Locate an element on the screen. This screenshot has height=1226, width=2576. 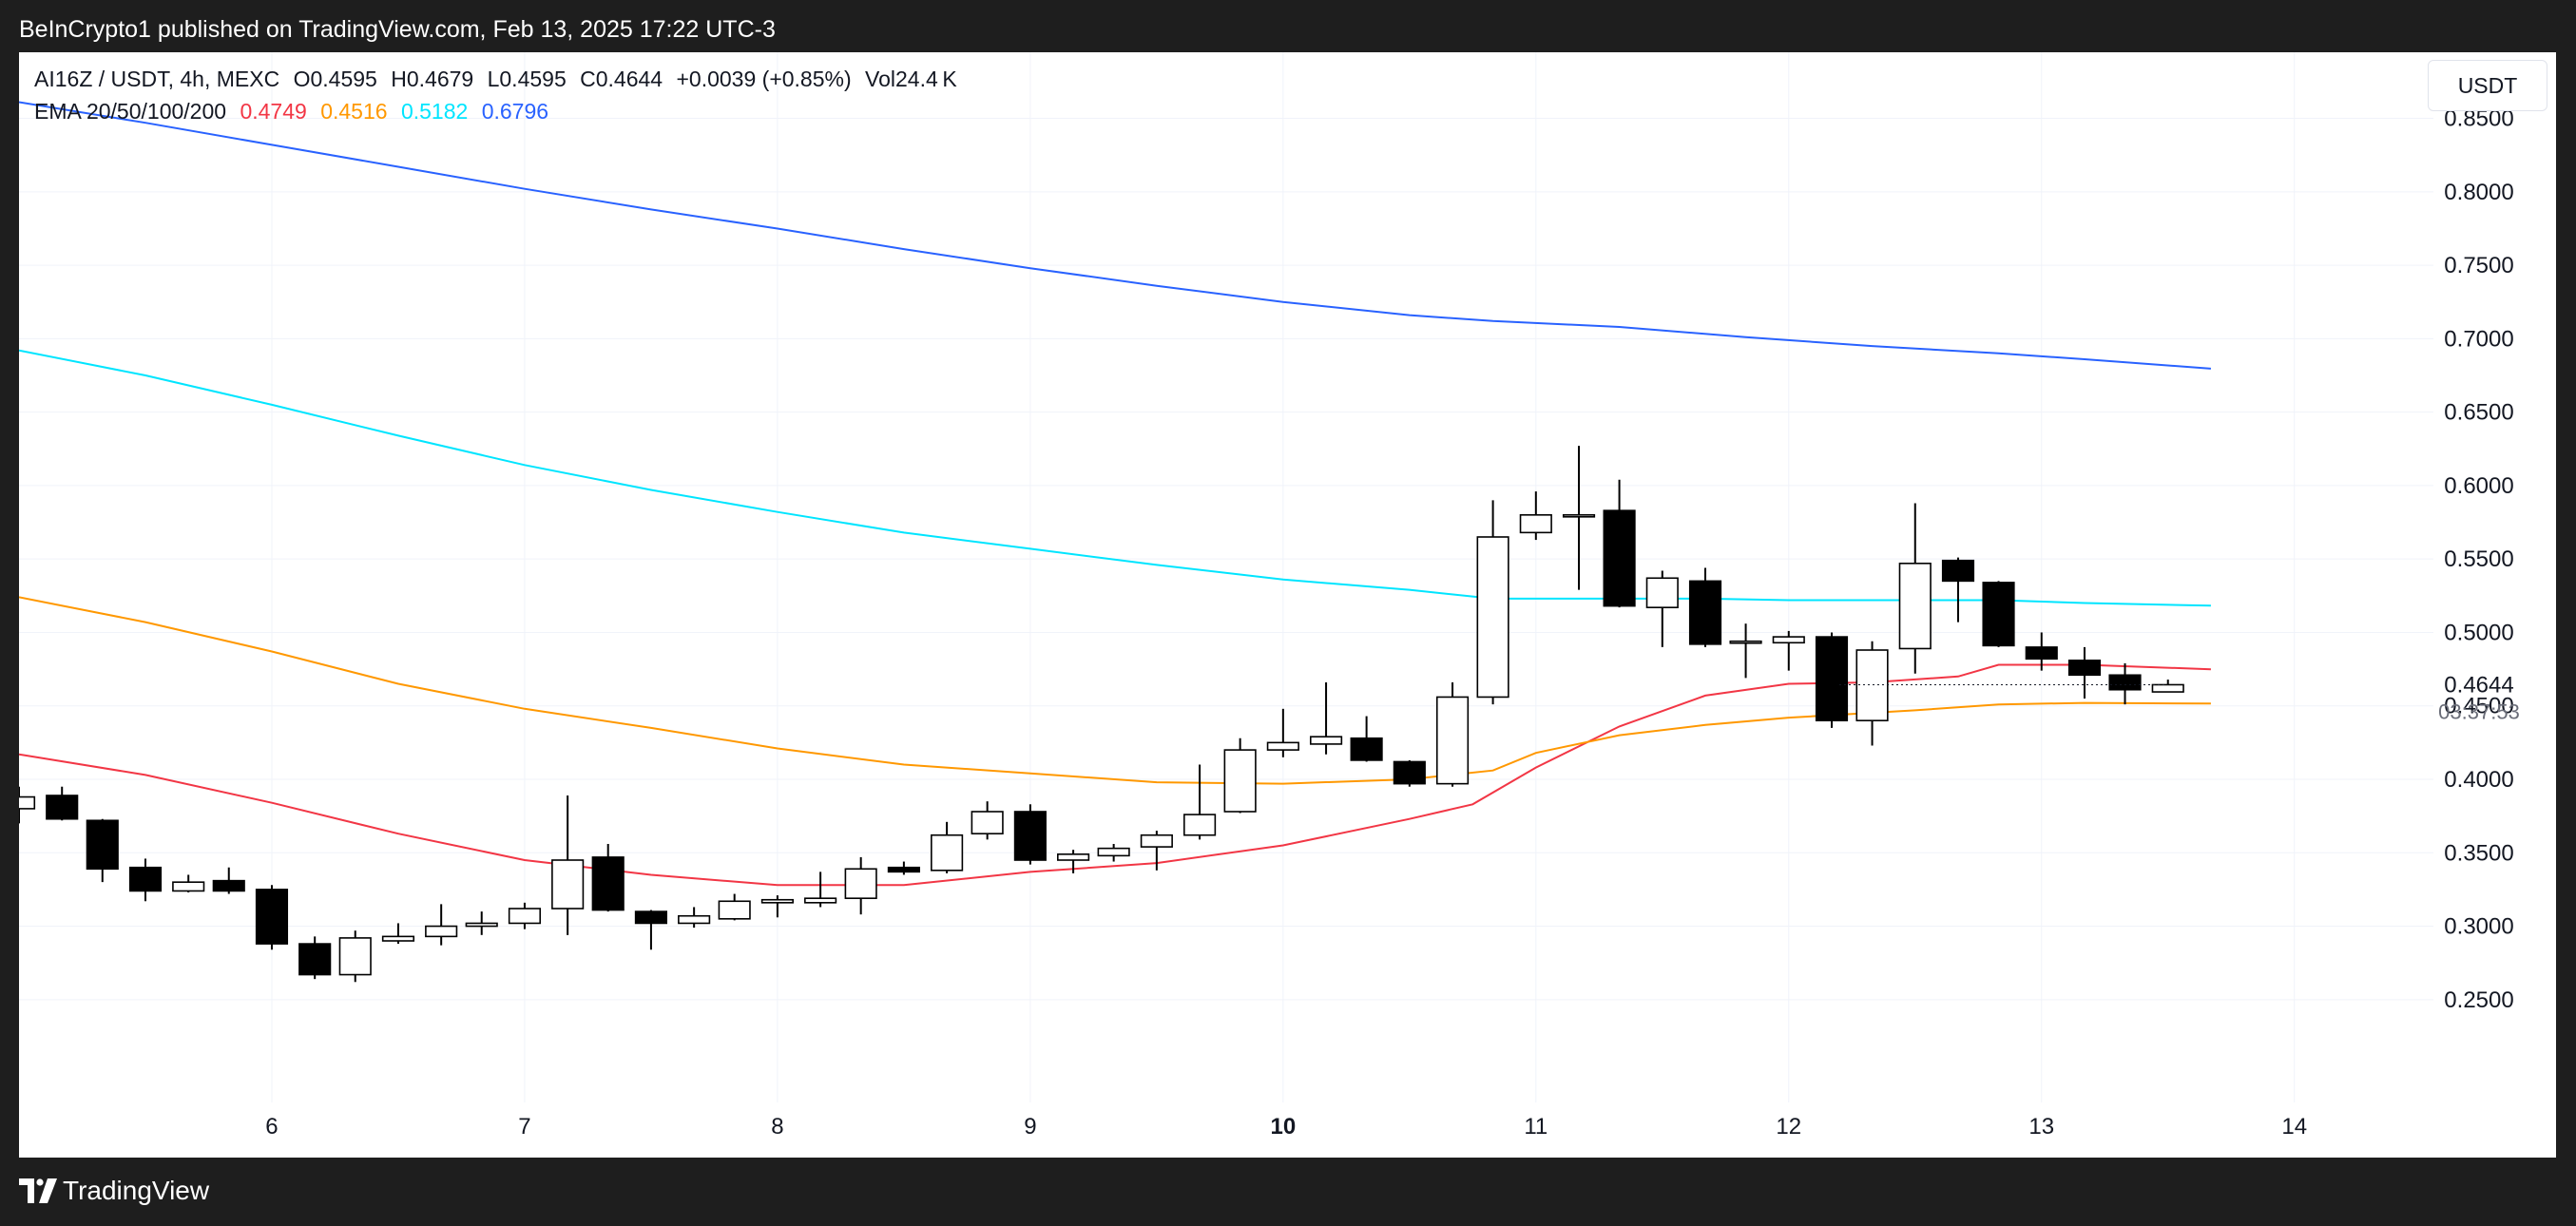
close-value: C0.4644 is located at coordinates (622, 79).